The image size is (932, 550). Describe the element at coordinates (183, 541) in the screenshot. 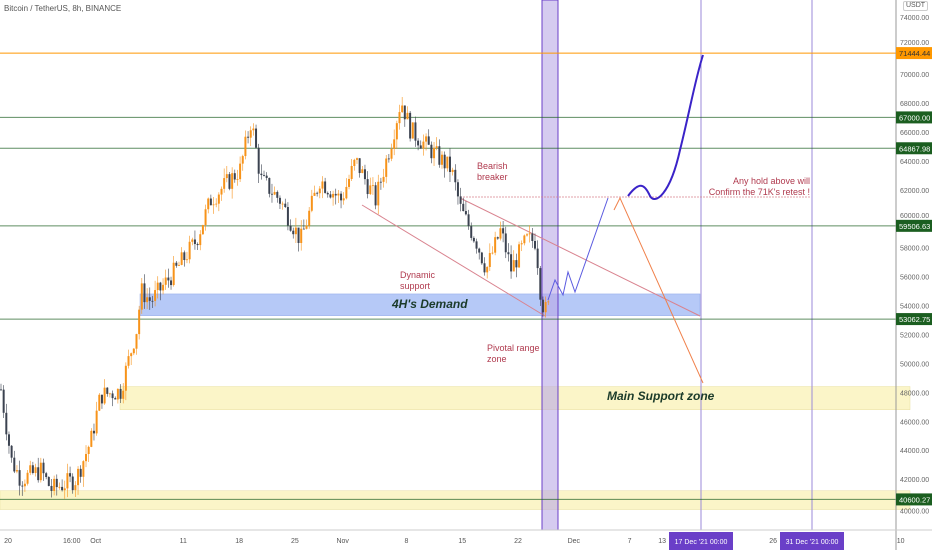

I see `time-tick-label: 11` at that location.